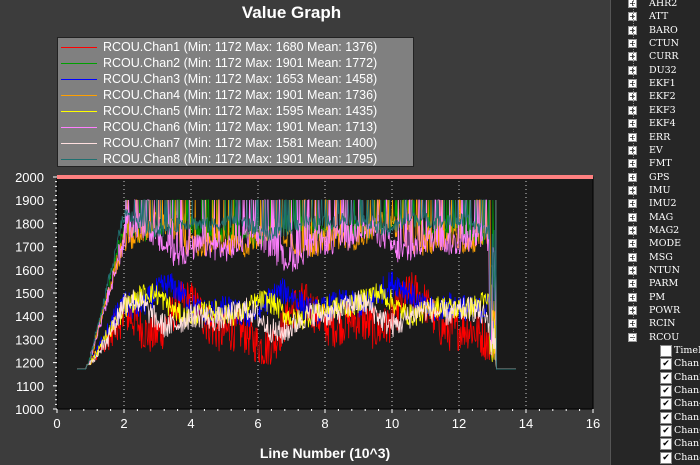 This screenshot has width=700, height=465. Describe the element at coordinates (664, 284) in the screenshot. I see `tree-group-label: PARM` at that location.